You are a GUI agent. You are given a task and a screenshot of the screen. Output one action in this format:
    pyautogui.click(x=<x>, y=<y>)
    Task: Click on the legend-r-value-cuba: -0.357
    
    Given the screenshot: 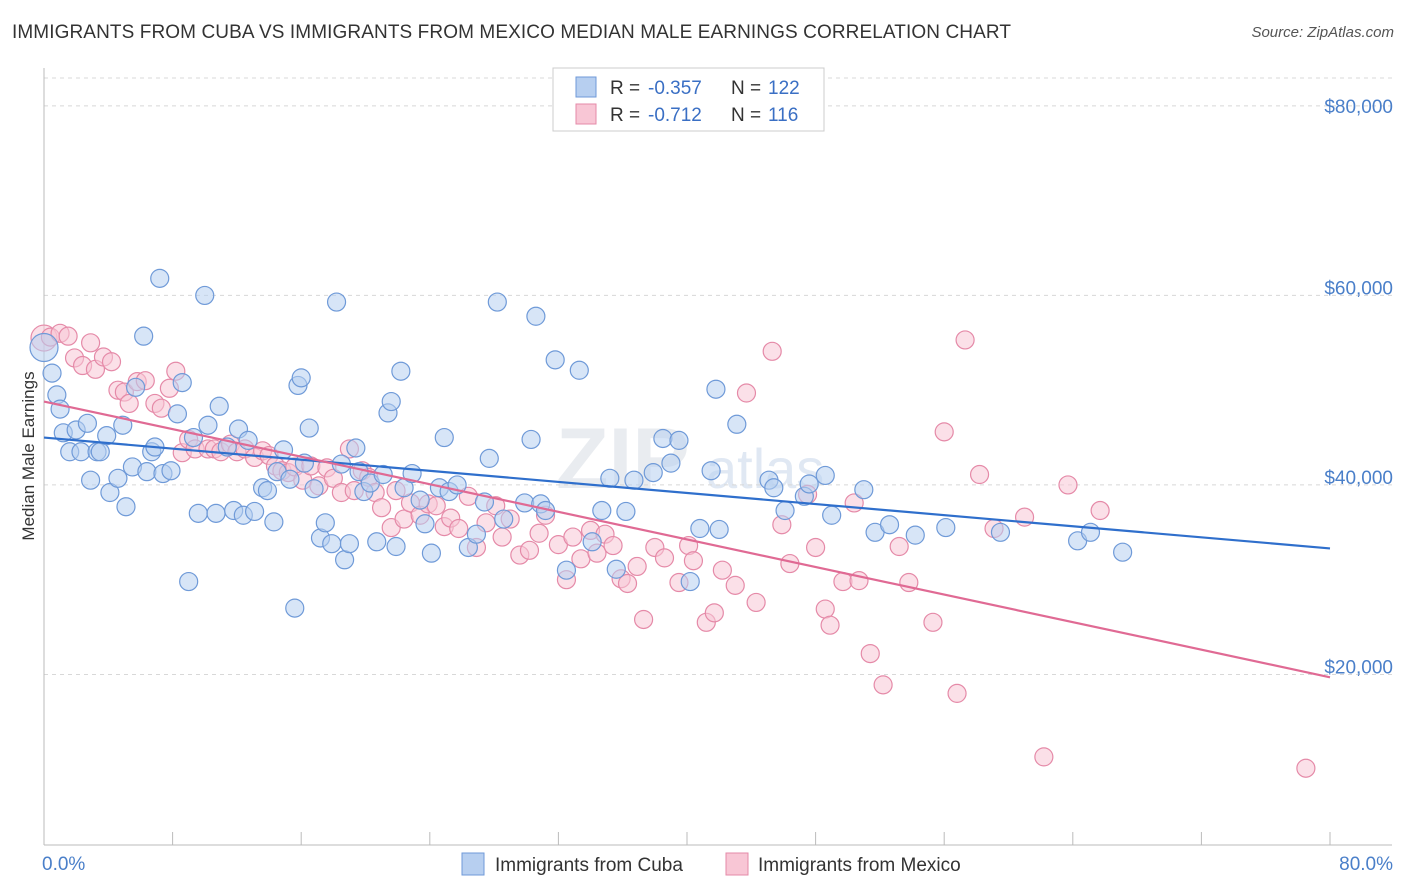 What is the action you would take?
    pyautogui.click(x=675, y=88)
    